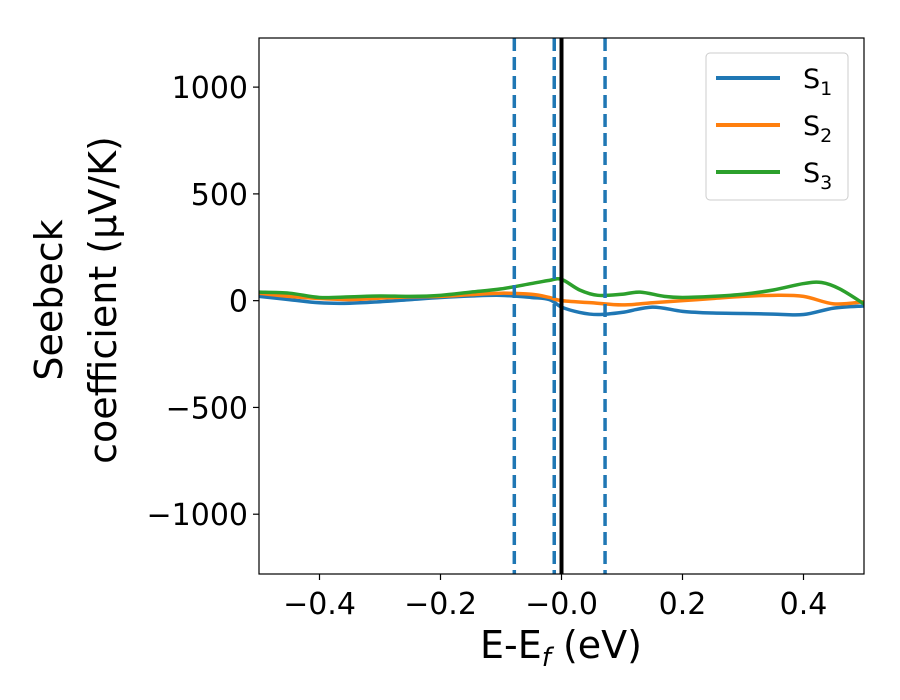  I want to click on x-tick-label: 0.2, so click(683, 604).